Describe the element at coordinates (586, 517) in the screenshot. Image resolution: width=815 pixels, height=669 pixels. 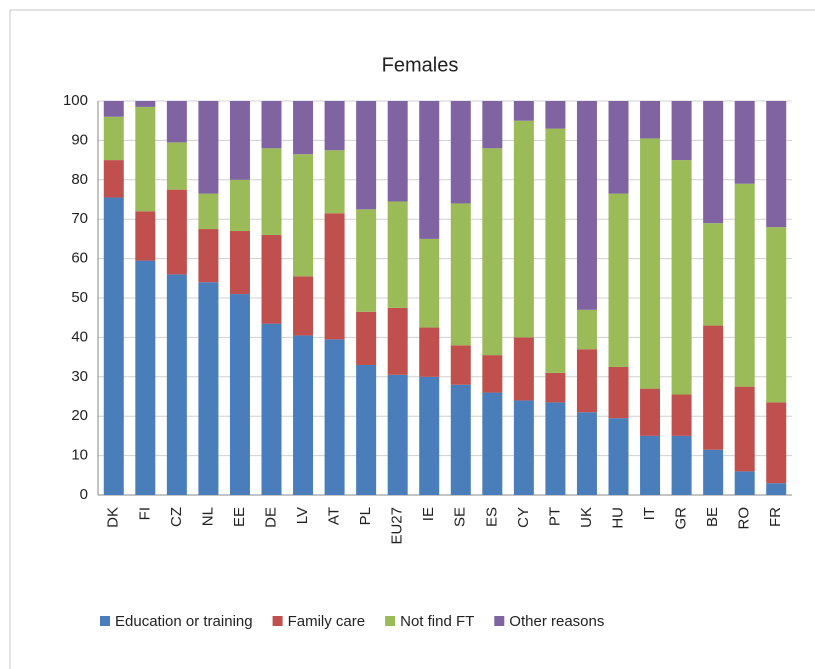
I see `x-tick-label: UK` at that location.